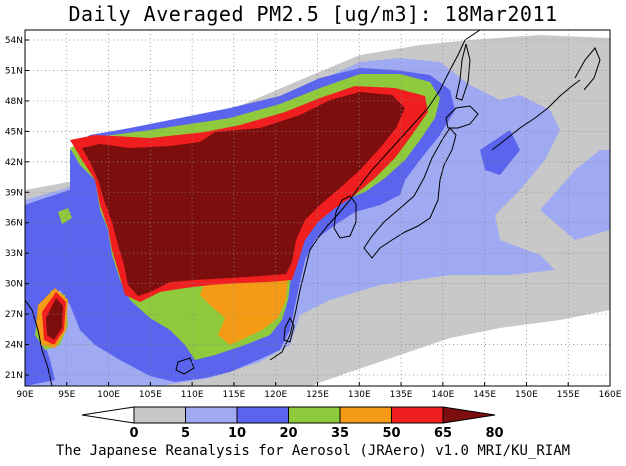 The width and height of the screenshot is (626, 466). Describe the element at coordinates (494, 433) in the screenshot. I see `colorbar-label: 80` at that location.